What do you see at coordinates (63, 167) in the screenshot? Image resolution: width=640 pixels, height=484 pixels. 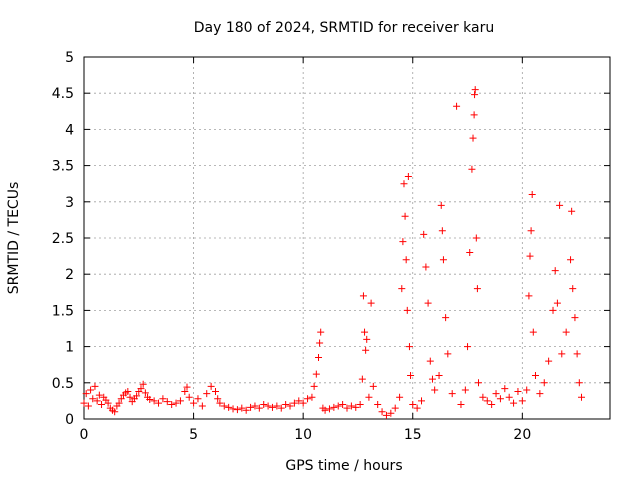 I see `y-tick-label: 3.5` at bounding box center [63, 167].